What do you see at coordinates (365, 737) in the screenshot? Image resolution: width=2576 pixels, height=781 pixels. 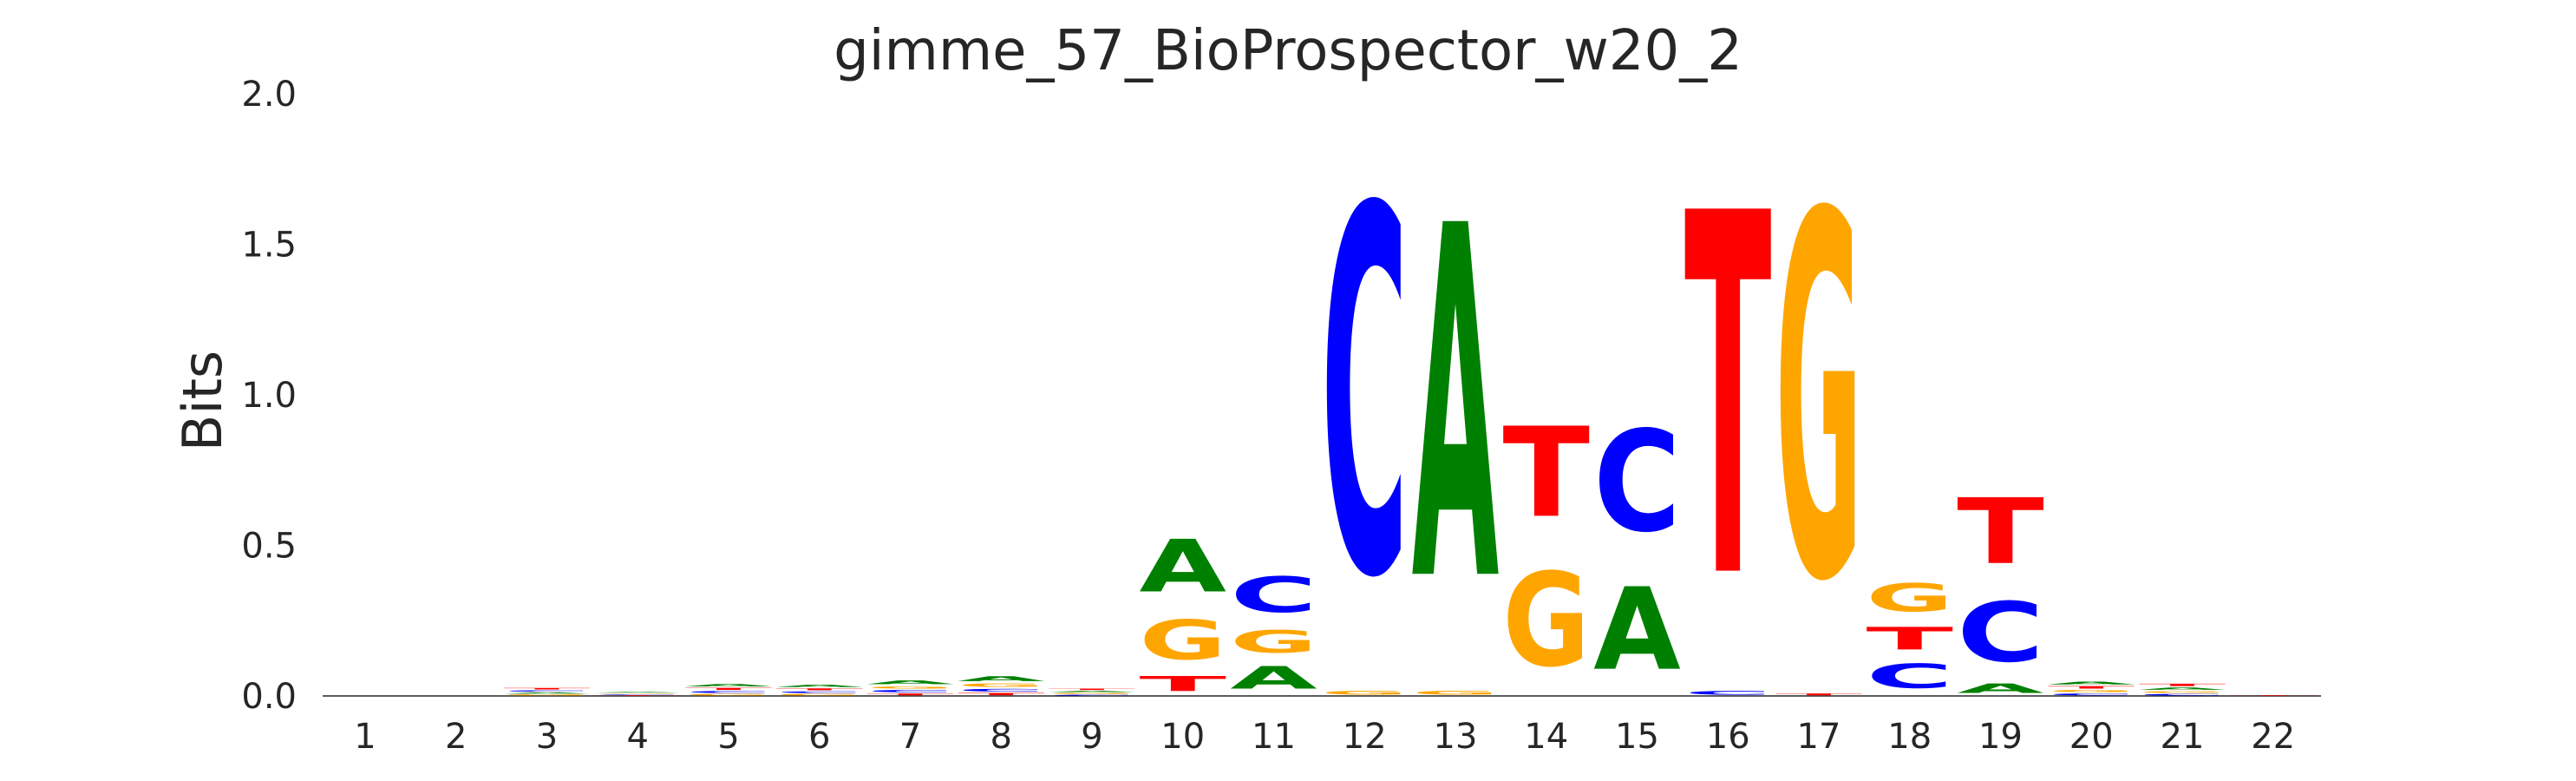 I see `x-tick-label: 1` at bounding box center [365, 737].